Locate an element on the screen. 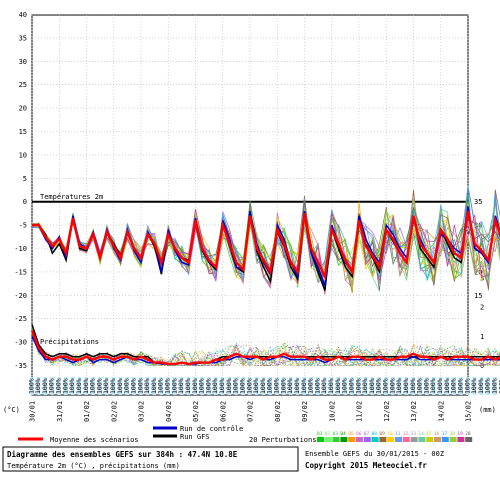 The width and height of the screenshot is (500, 477). x-tick-label: 08/02 is located at coordinates (278, 411).